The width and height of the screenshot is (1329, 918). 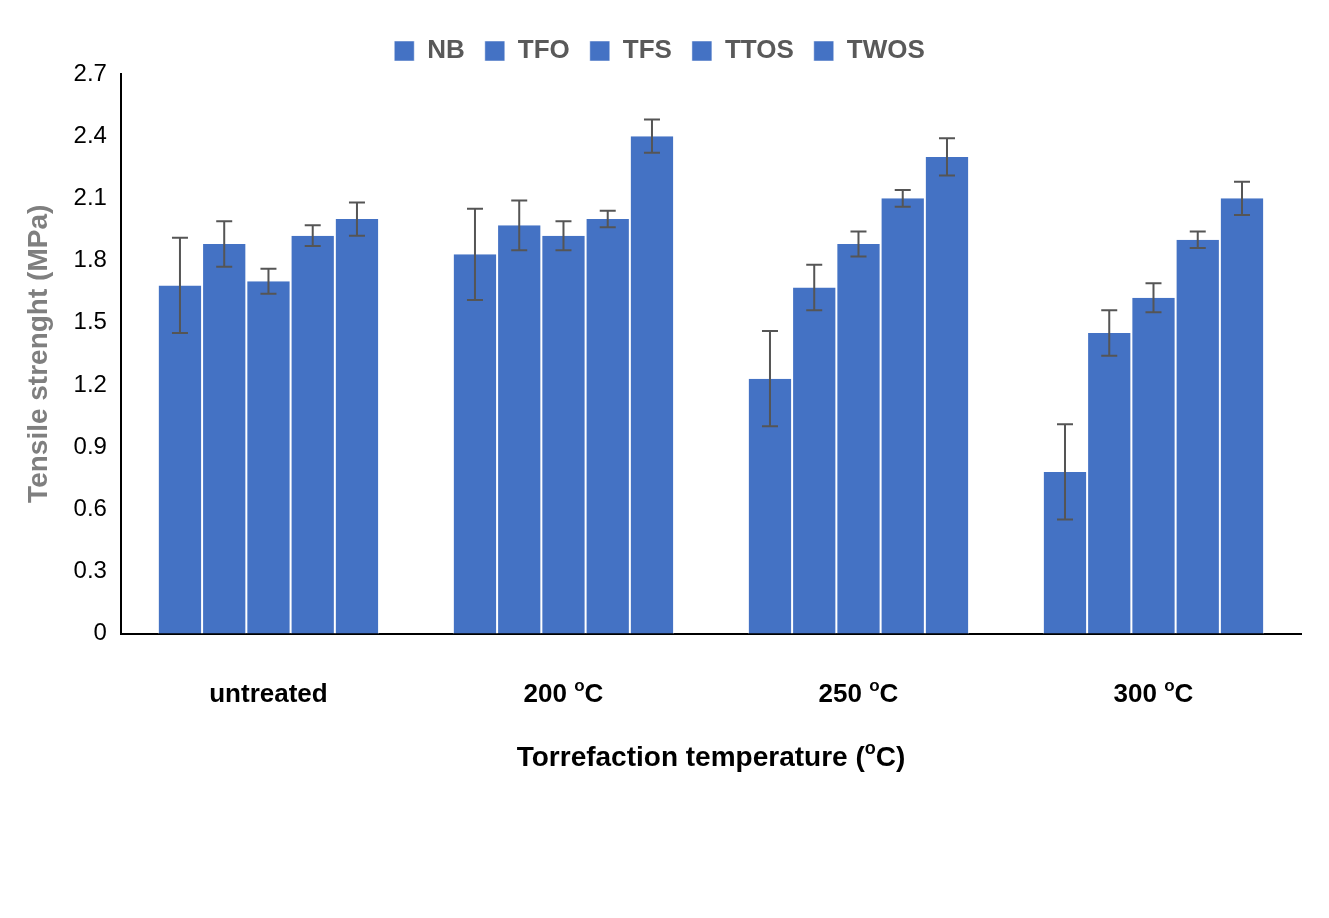 What do you see at coordinates (90, 507) in the screenshot?
I see `y-tick-label: 0.6` at bounding box center [90, 507].